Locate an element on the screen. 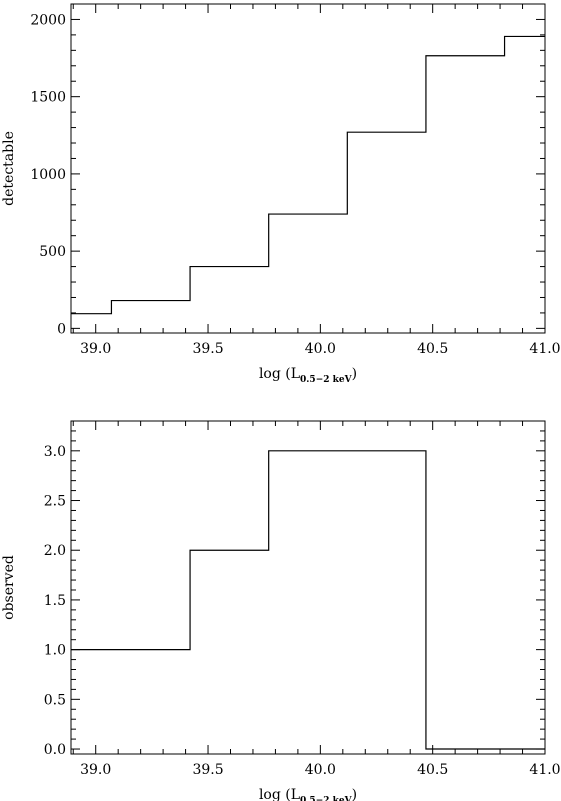 The height and width of the screenshot is (801, 561). y-axis-title: detectable is located at coordinates (9, 168).